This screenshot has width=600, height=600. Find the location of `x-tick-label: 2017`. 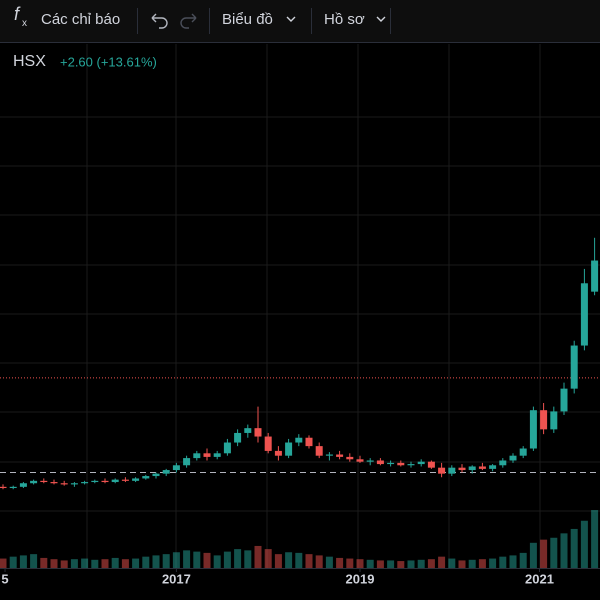

x-tick-label: 2017 is located at coordinates (176, 578).